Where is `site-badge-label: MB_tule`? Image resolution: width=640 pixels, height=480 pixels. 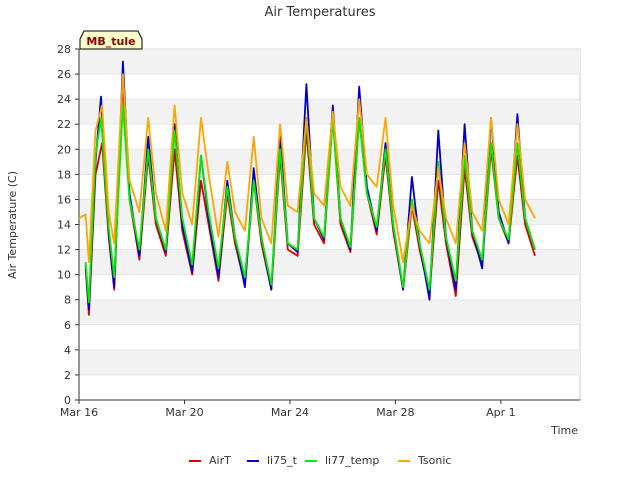
site-badge-label: MB_tule is located at coordinates (110, 41).